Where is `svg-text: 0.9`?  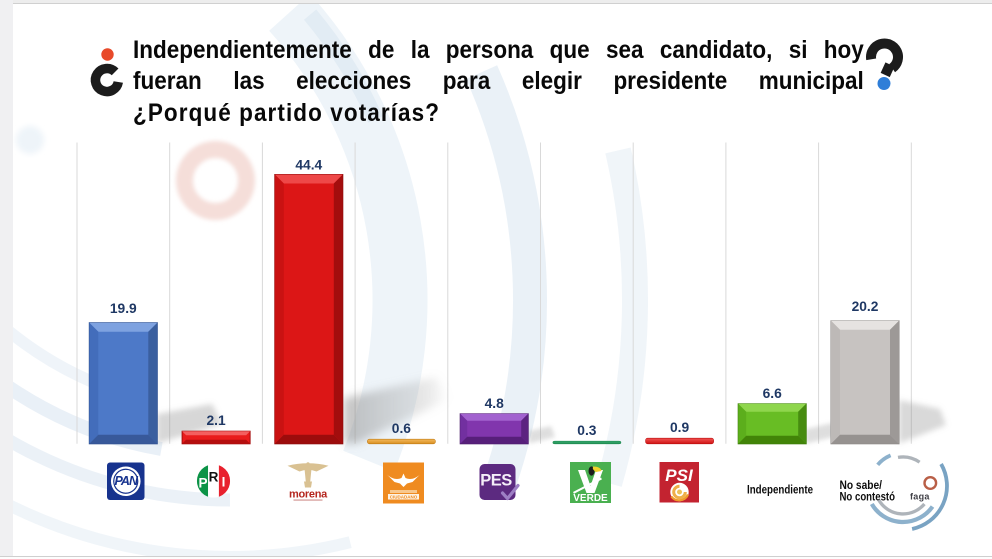
svg-text: 0.9 is located at coordinates (680, 427).